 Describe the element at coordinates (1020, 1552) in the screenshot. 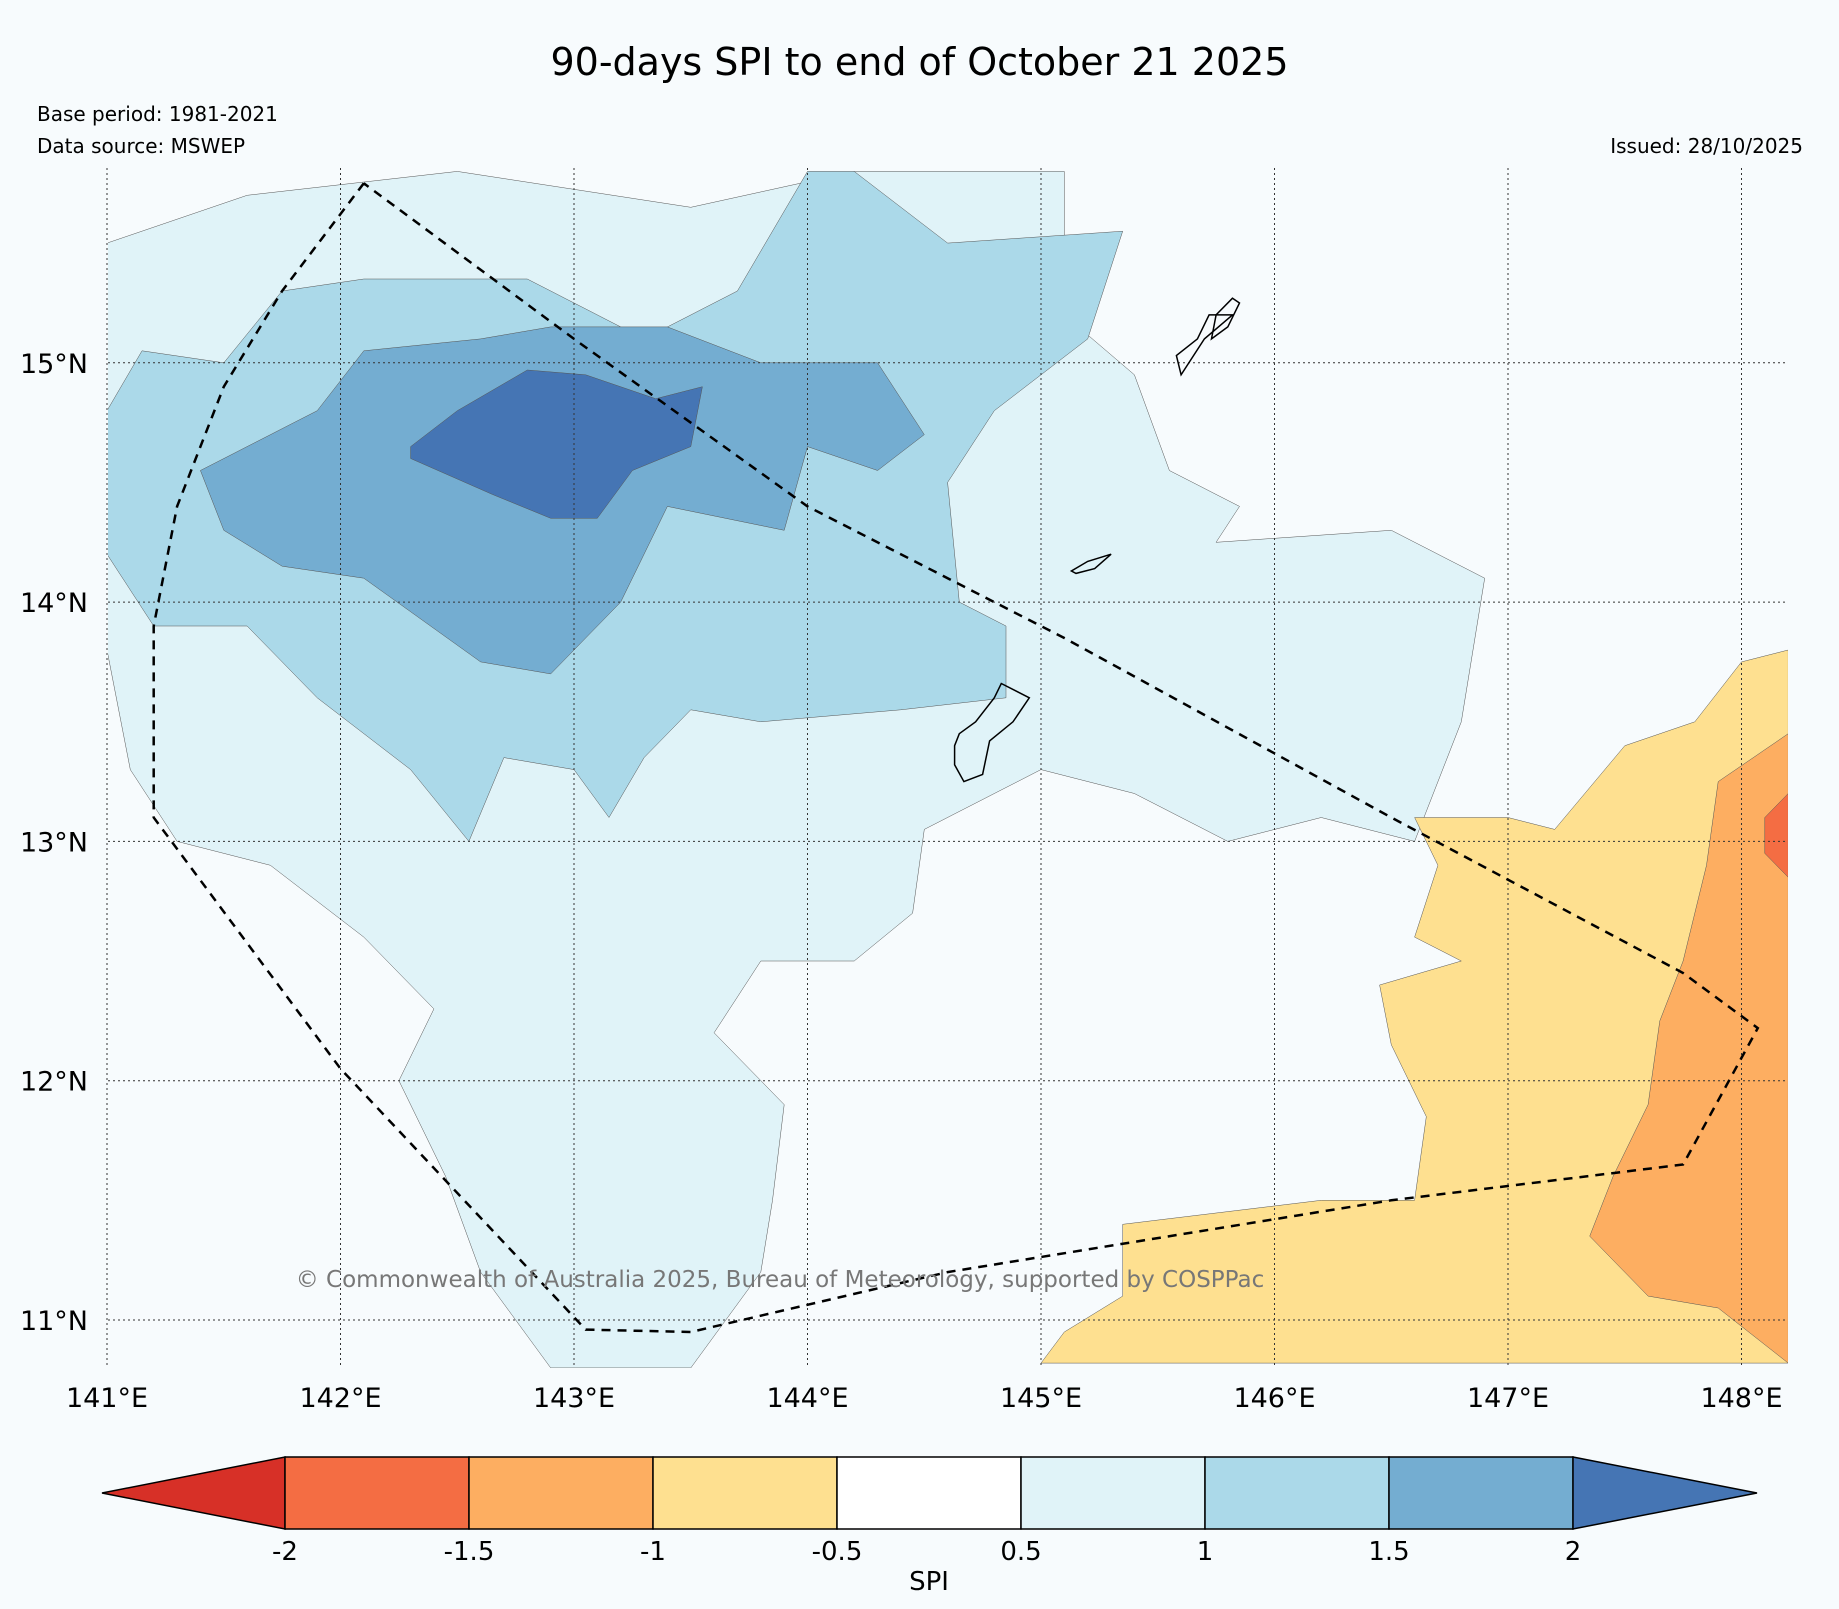

I see `colorbar-tick-label: 0.5` at that location.